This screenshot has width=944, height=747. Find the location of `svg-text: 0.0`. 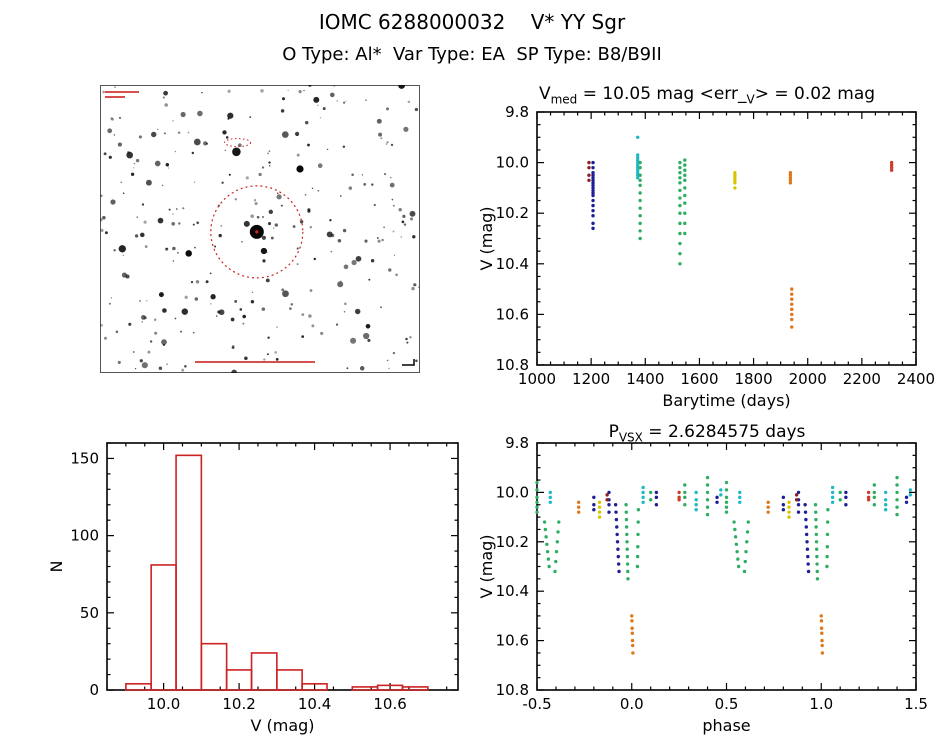

svg-text: 0.0 is located at coordinates (632, 704).